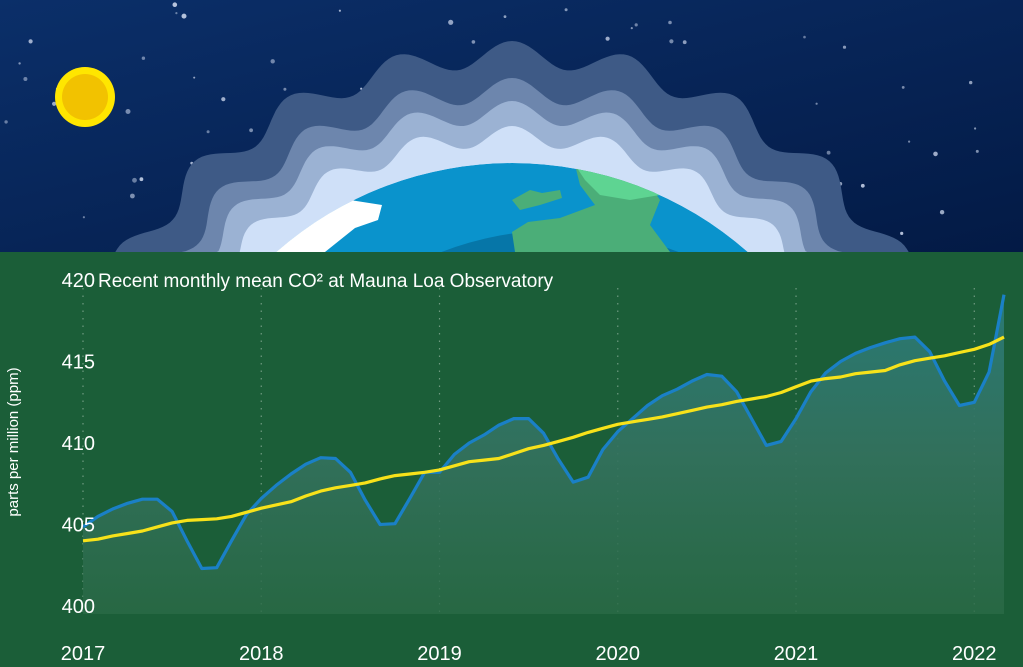 The width and height of the screenshot is (1023, 667). Describe the element at coordinates (83, 654) in the screenshot. I see `x-tick-label: 2017` at that location.